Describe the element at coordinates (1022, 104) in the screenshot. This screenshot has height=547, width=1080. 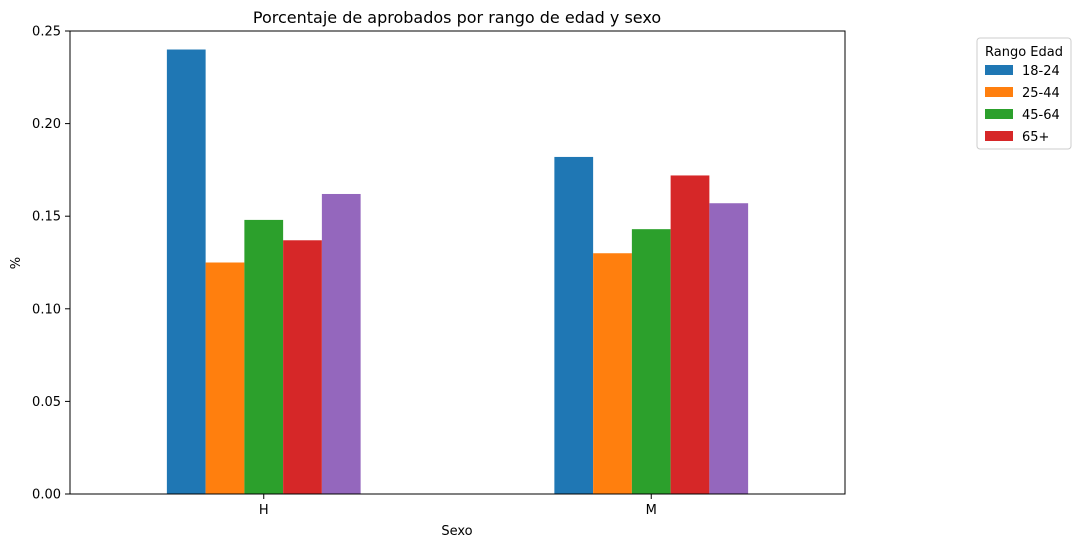
I see `legend-items: 18-24 25-44 45-64 65+` at that location.